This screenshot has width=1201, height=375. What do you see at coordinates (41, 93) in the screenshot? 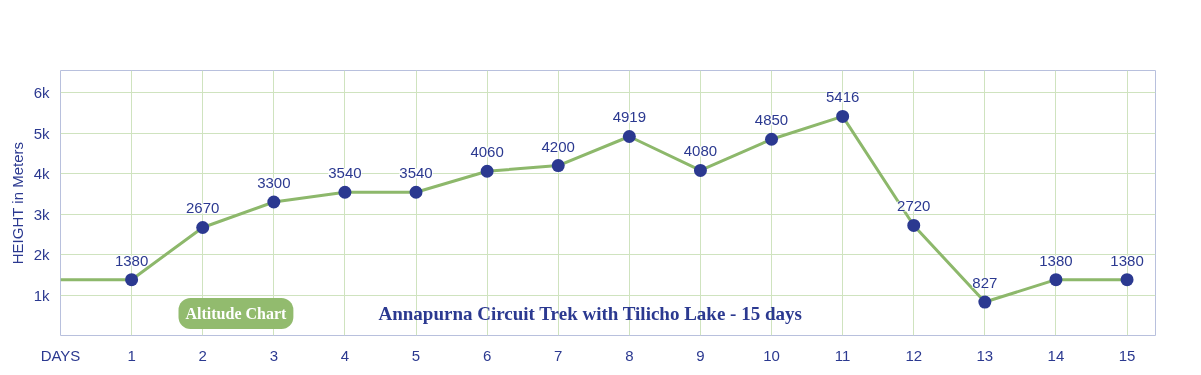
I see `y-tick-label: 6k` at bounding box center [41, 93].